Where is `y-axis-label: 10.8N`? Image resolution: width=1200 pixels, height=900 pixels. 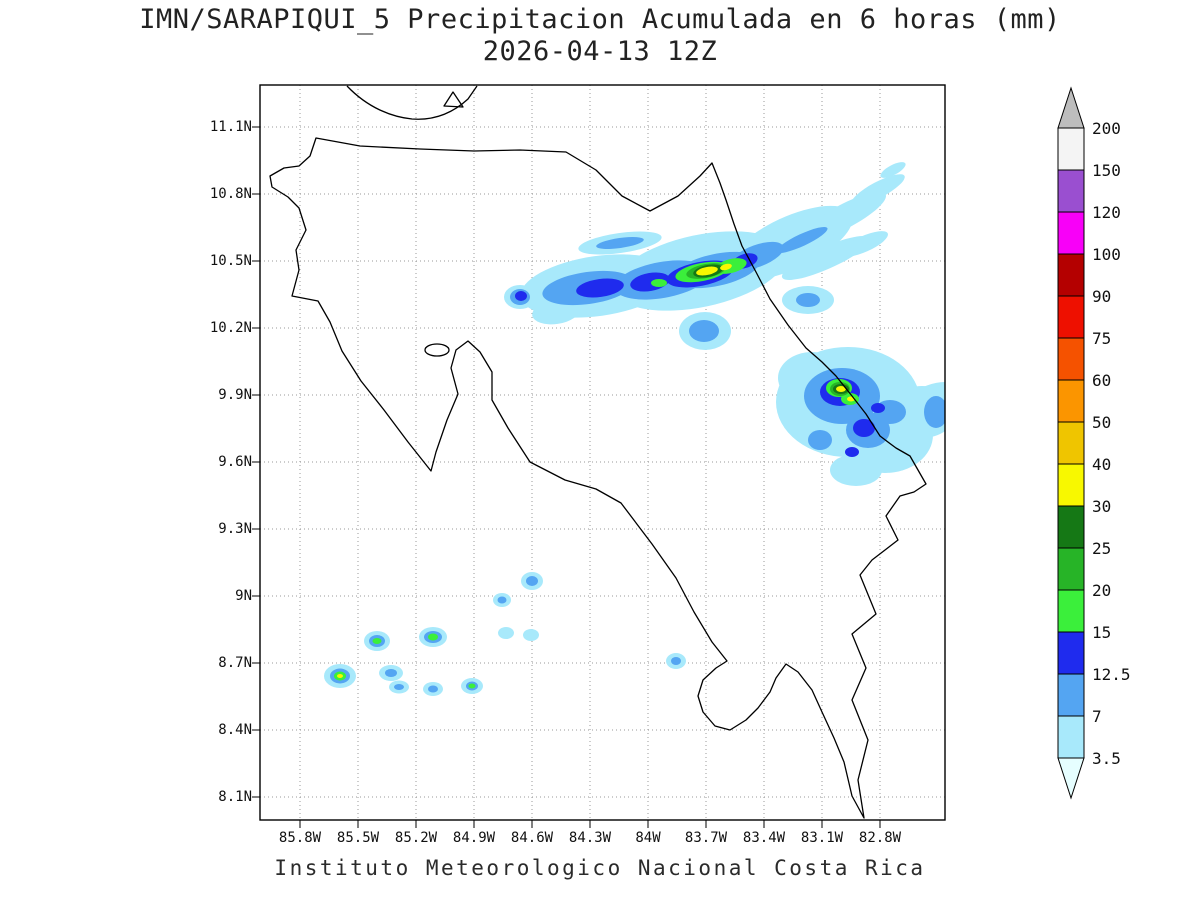
y-axis-label: 10.8N is located at coordinates (230, 194).